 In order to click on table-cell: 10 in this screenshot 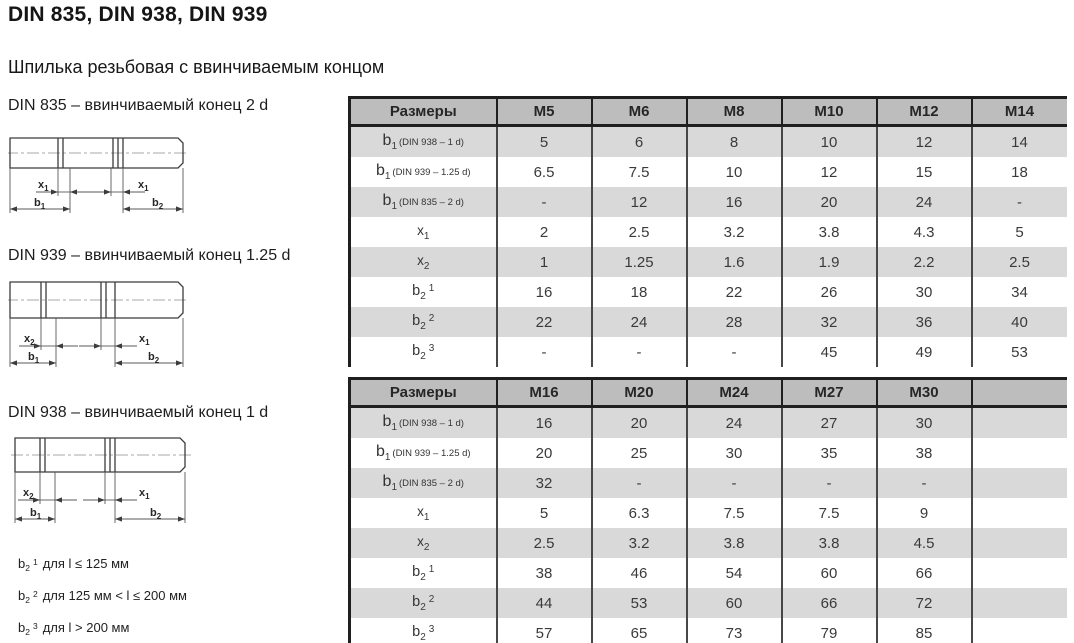, I will do `click(733, 172)`.